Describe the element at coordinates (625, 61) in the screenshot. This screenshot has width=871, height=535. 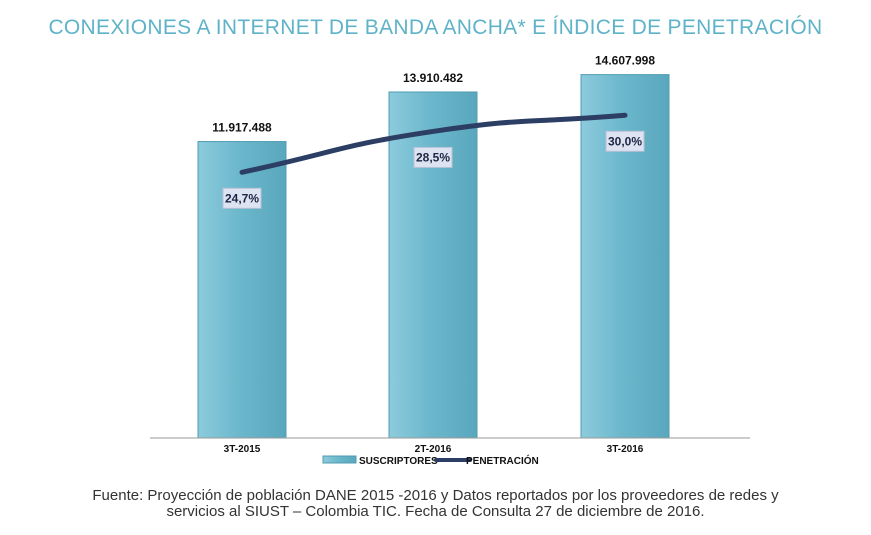
I see `bar-value-label: 14.607.998` at that location.